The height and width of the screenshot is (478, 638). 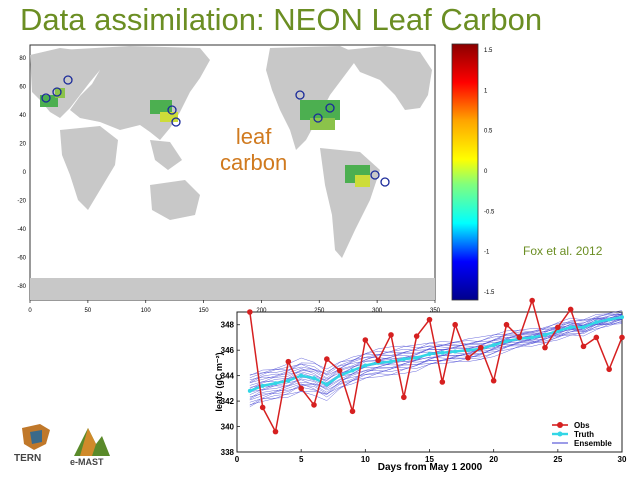 I want to click on chart-x-tick-label: 0, so click(x=237, y=459).